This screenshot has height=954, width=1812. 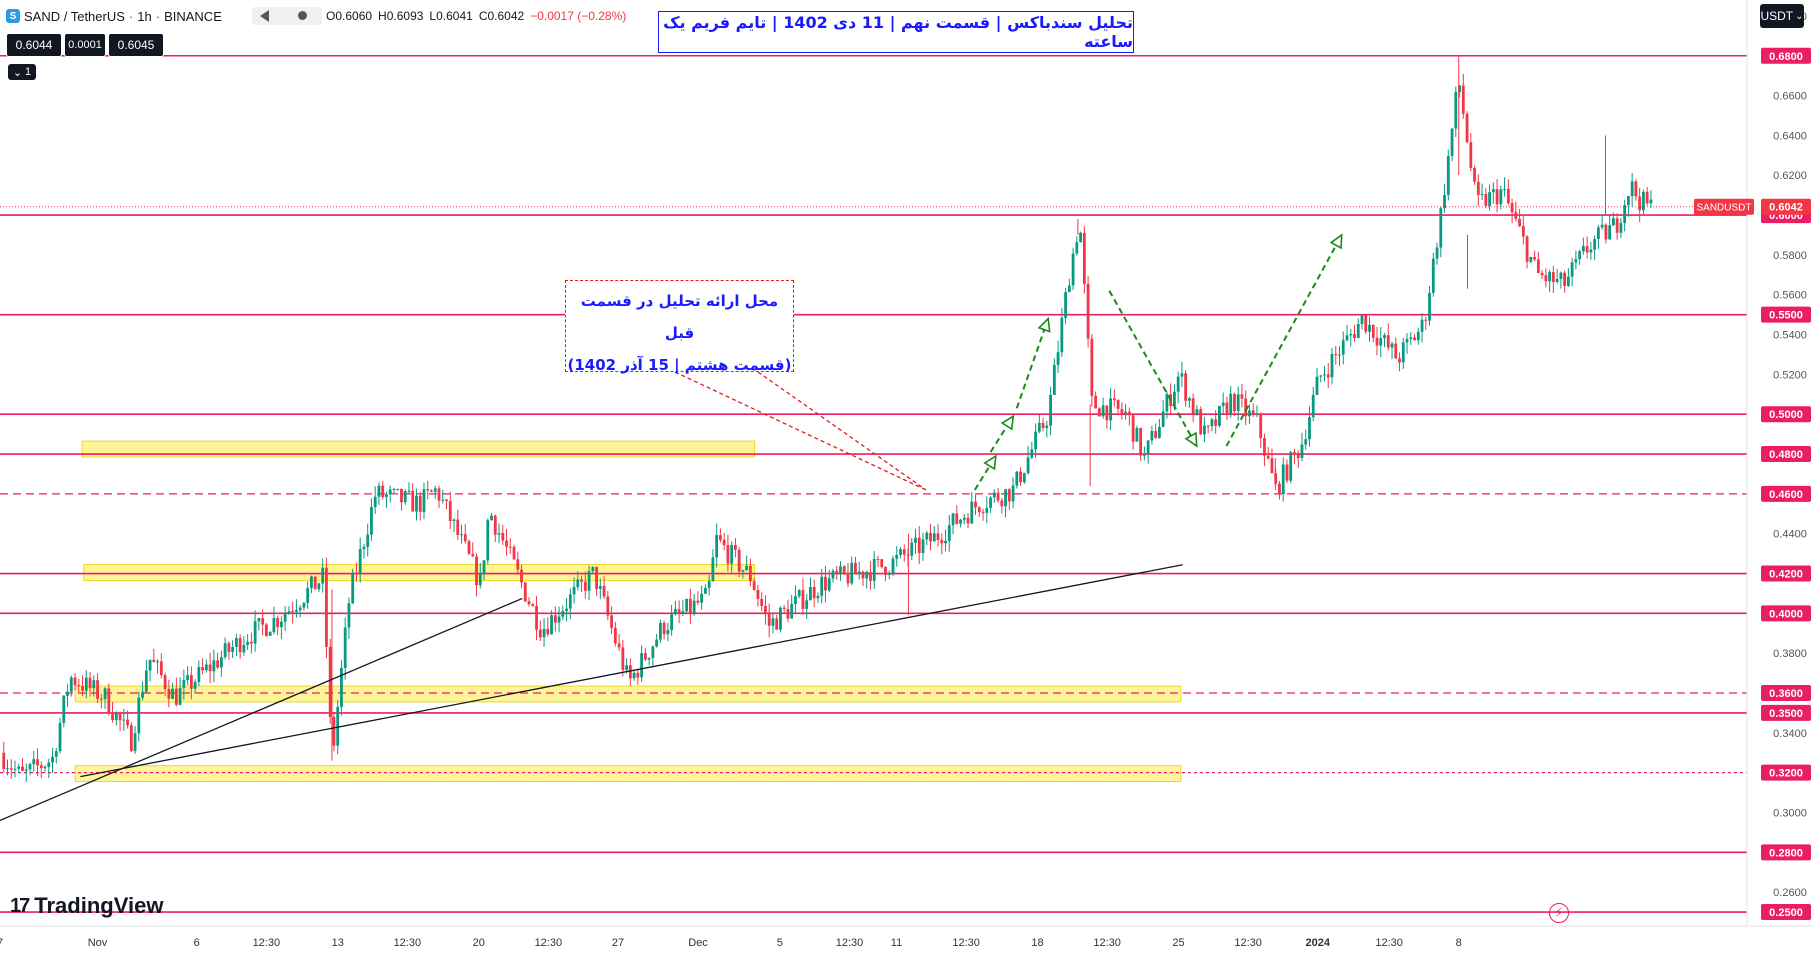 I want to click on y-tick-label: 0.5400, so click(x=1790, y=336).